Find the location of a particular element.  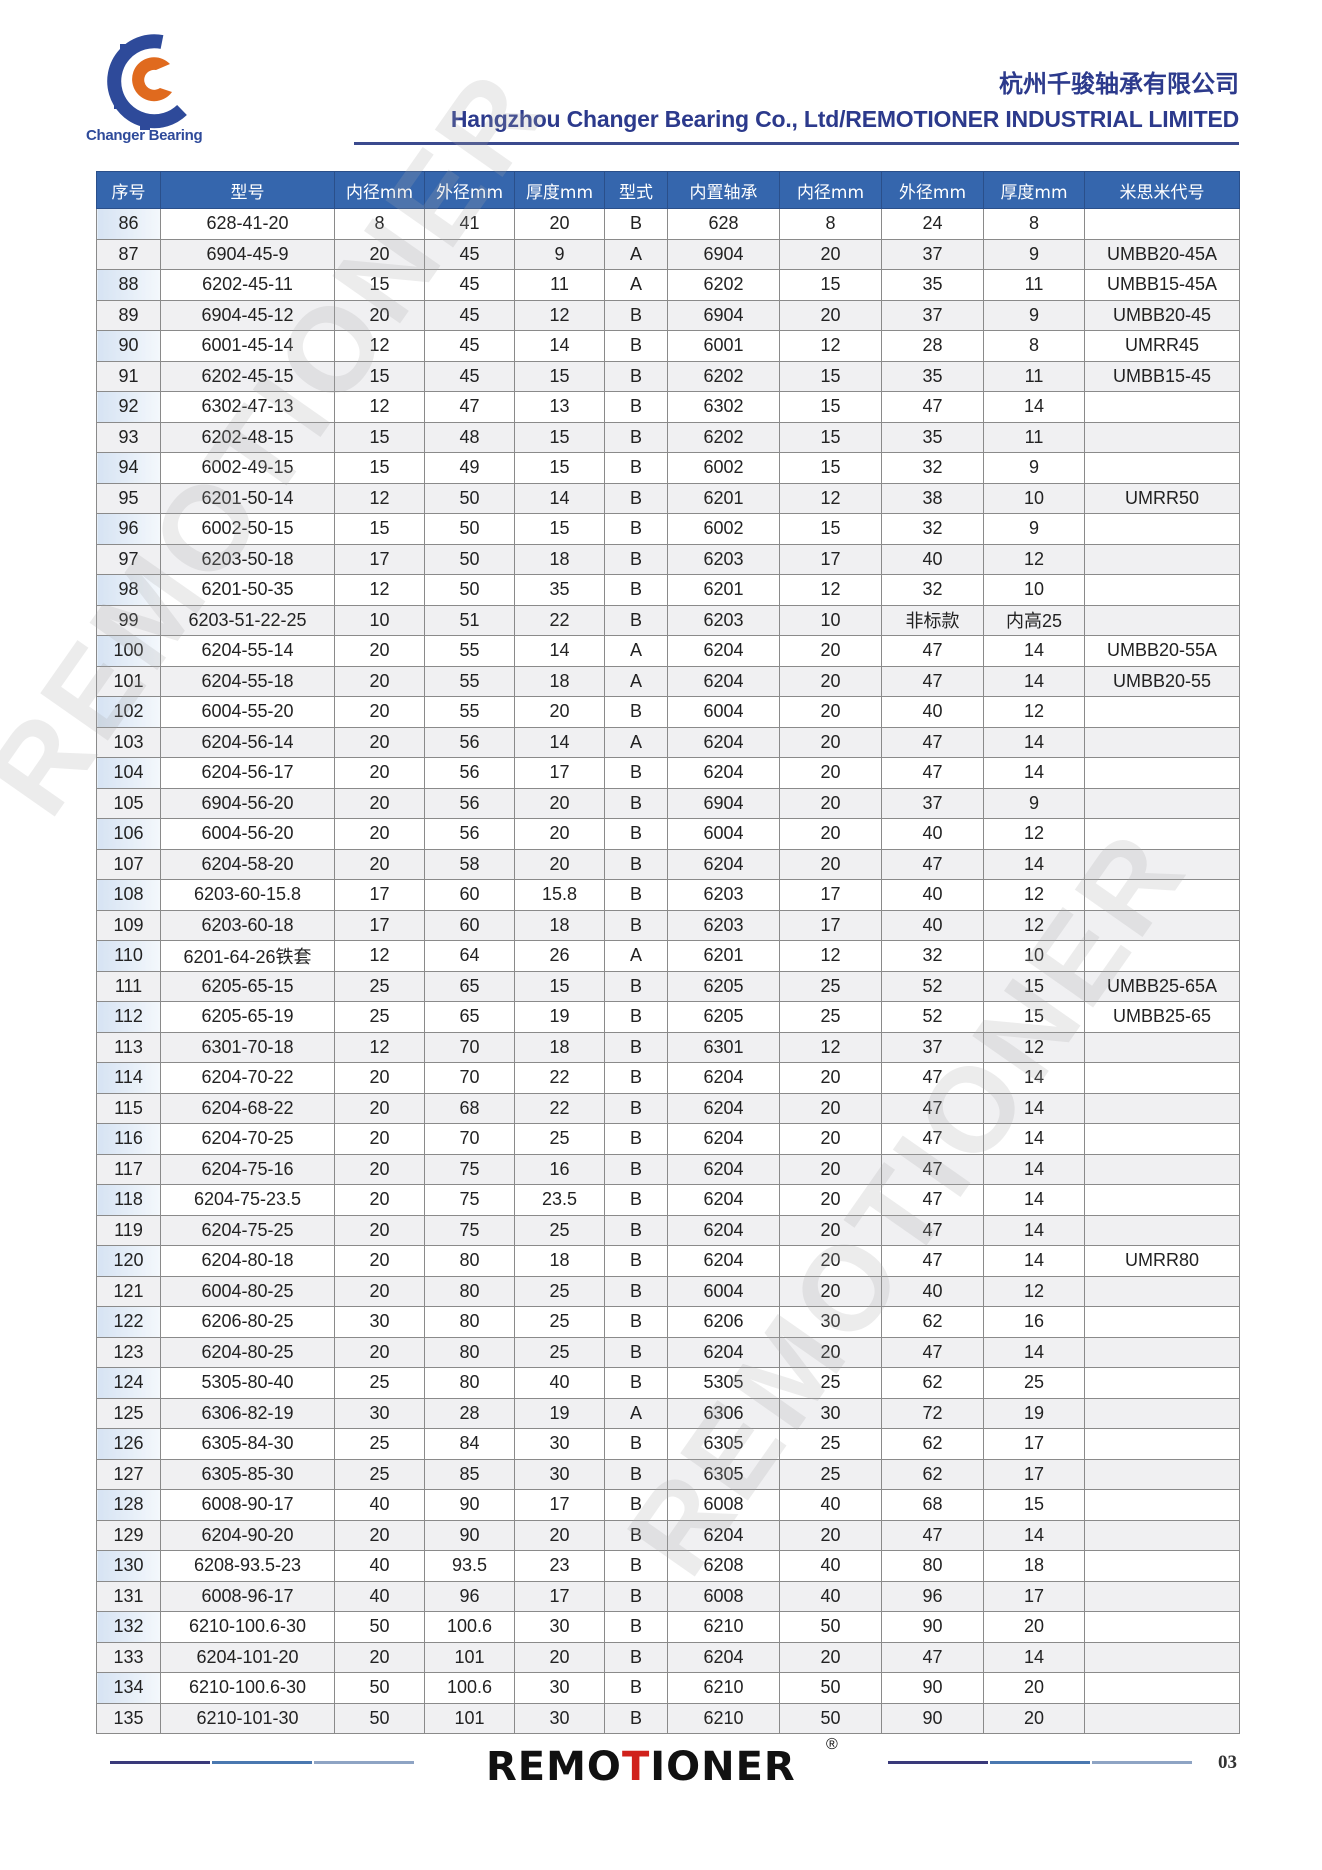

table-row: 105 6904-56-20 20 56 20 B 6904 20 37 9 is located at coordinates (668, 803).